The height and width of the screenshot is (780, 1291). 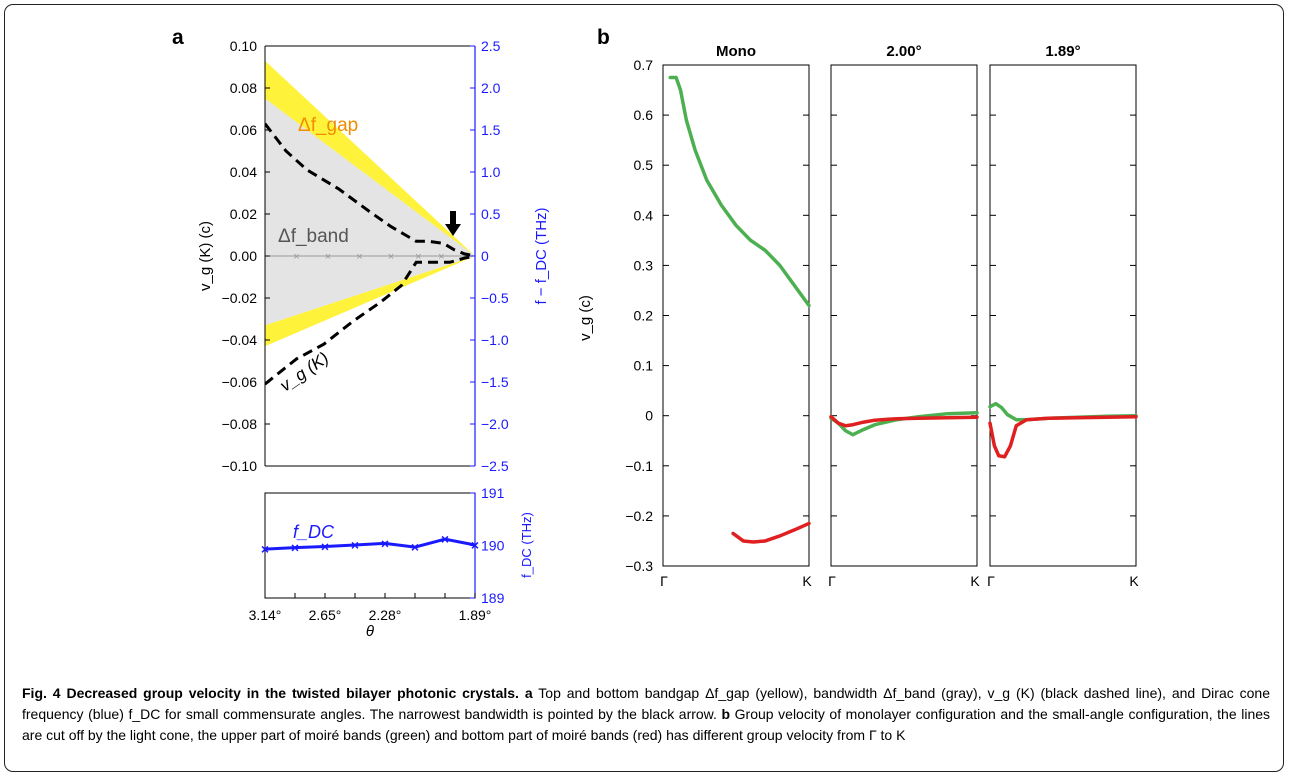 What do you see at coordinates (491, 214) in the screenshot?
I see `ytick-label-right: 0.5` at bounding box center [491, 214].